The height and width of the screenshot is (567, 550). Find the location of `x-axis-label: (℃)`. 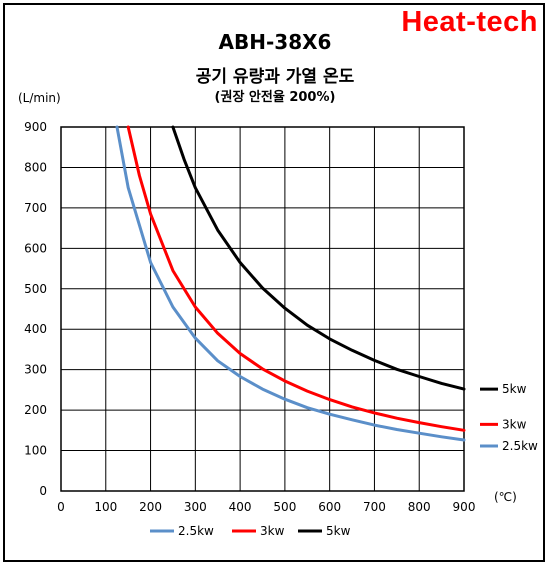

x-axis-label: (℃) is located at coordinates (505, 497).